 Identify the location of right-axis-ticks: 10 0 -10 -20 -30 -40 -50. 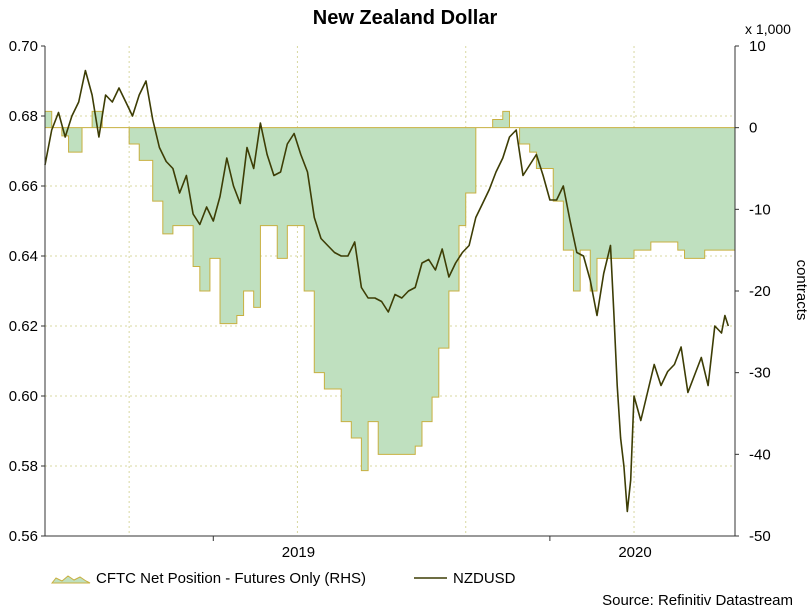
(753, 291).